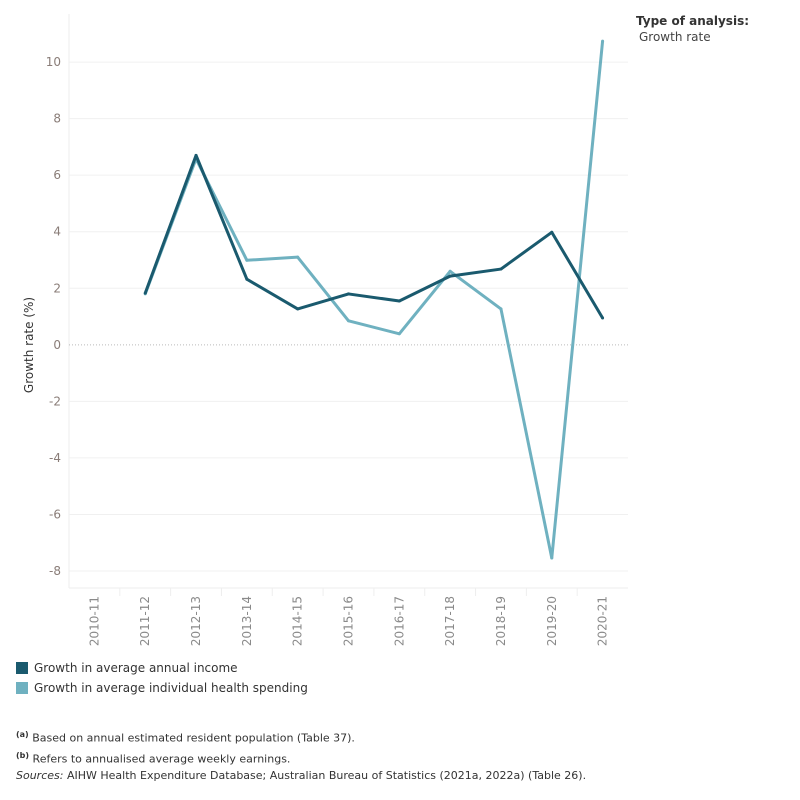 This screenshot has height=800, width=800. Describe the element at coordinates (196, 621) in the screenshot. I see `x-tick-label: 2012-13` at that location.